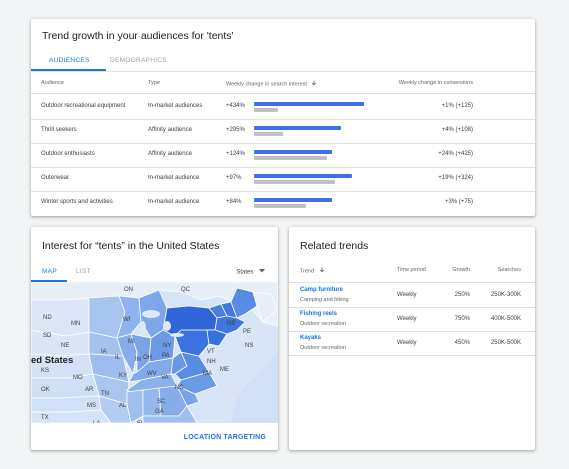 This screenshot has width=569, height=469. I want to click on state-label: IN, so click(138, 360).